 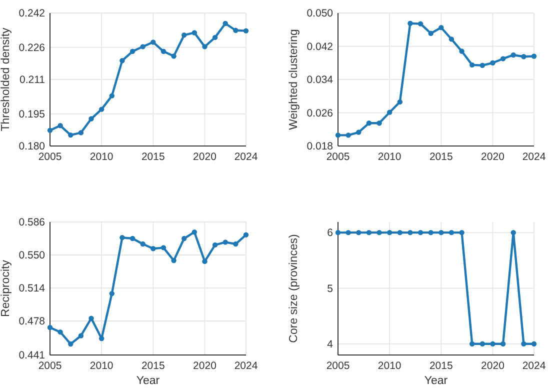 What do you see at coordinates (320, 46) in the screenshot?
I see `y-tick-label: 0.042` at bounding box center [320, 46].